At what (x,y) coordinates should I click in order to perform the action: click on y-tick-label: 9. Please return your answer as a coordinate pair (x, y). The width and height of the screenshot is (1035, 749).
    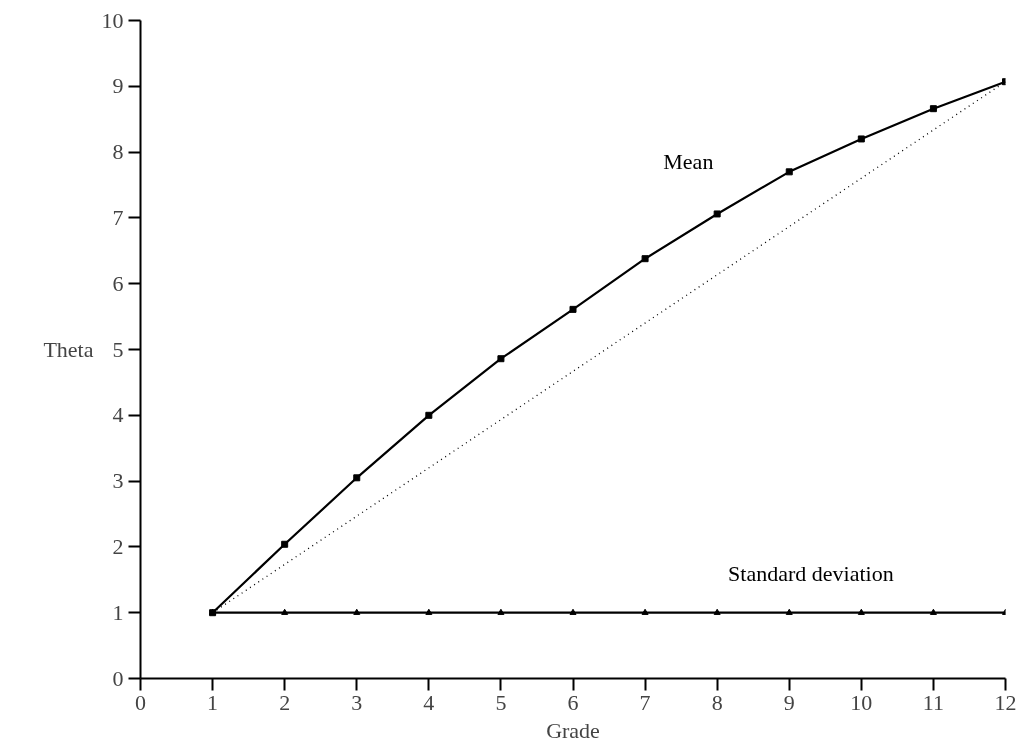
    Looking at the image, I should click on (118, 86).